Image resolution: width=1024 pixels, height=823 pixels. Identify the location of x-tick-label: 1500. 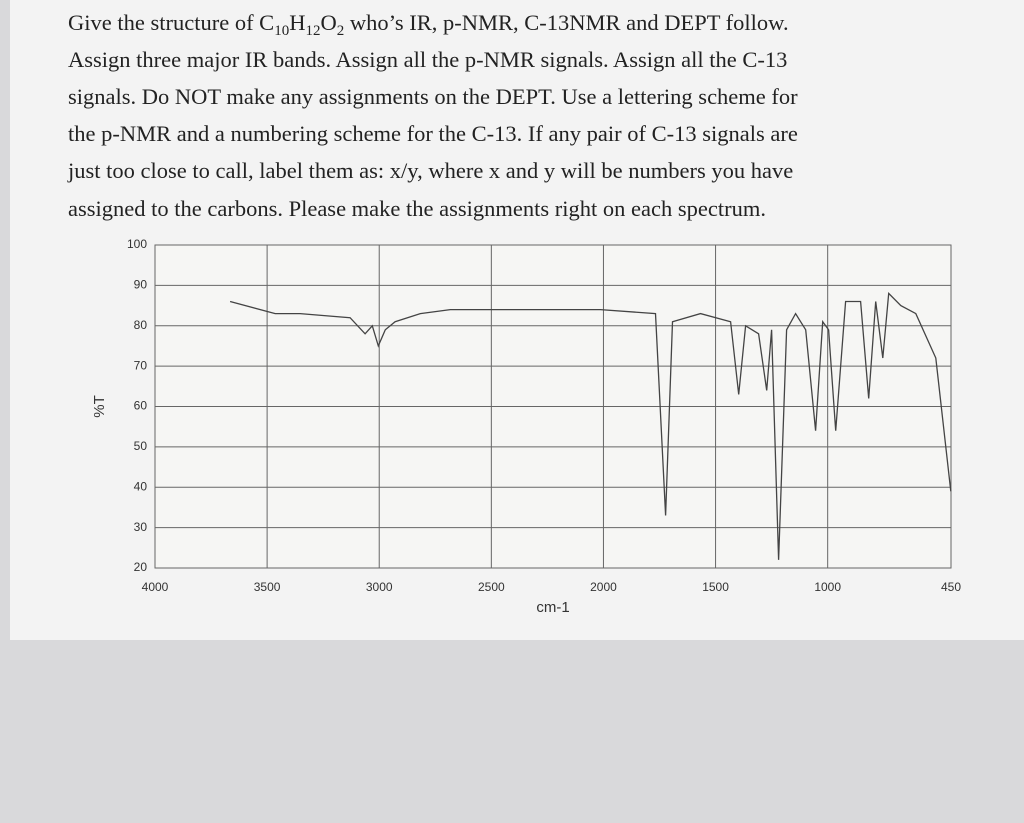
(715, 587).